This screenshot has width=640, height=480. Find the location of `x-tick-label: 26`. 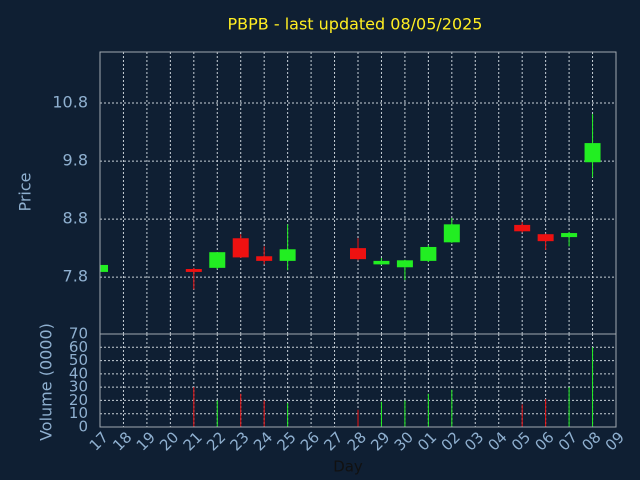

x-tick-label: 26 is located at coordinates (310, 441).